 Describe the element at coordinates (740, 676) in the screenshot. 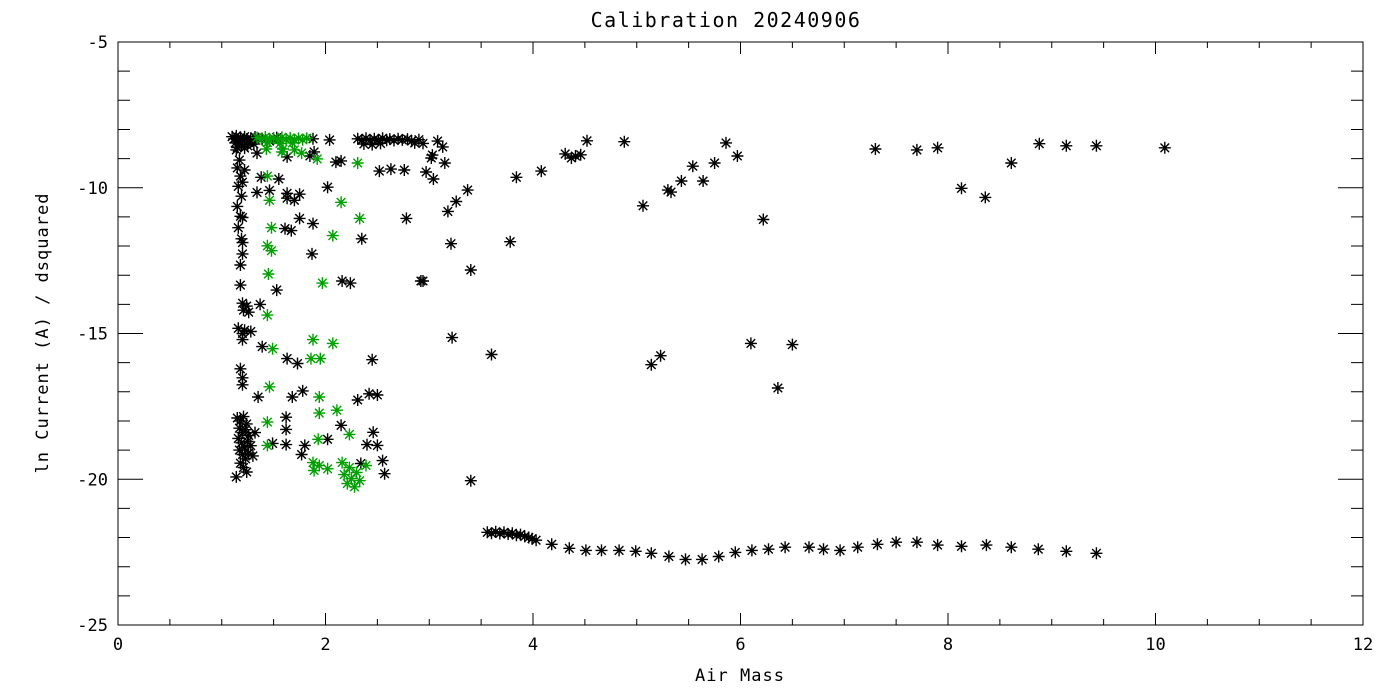

I see `x-axis-label: Air Mass` at that location.